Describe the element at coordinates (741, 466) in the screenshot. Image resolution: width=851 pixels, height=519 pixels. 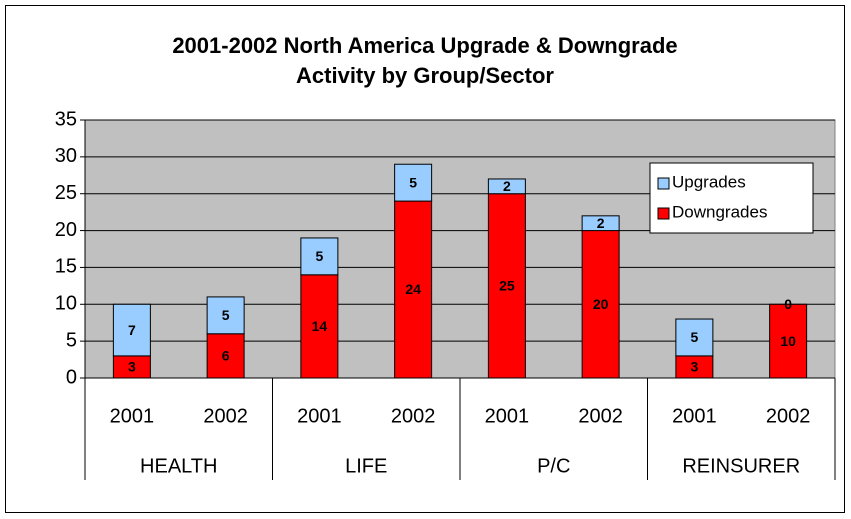
I see `group-label: REINSURER` at that location.